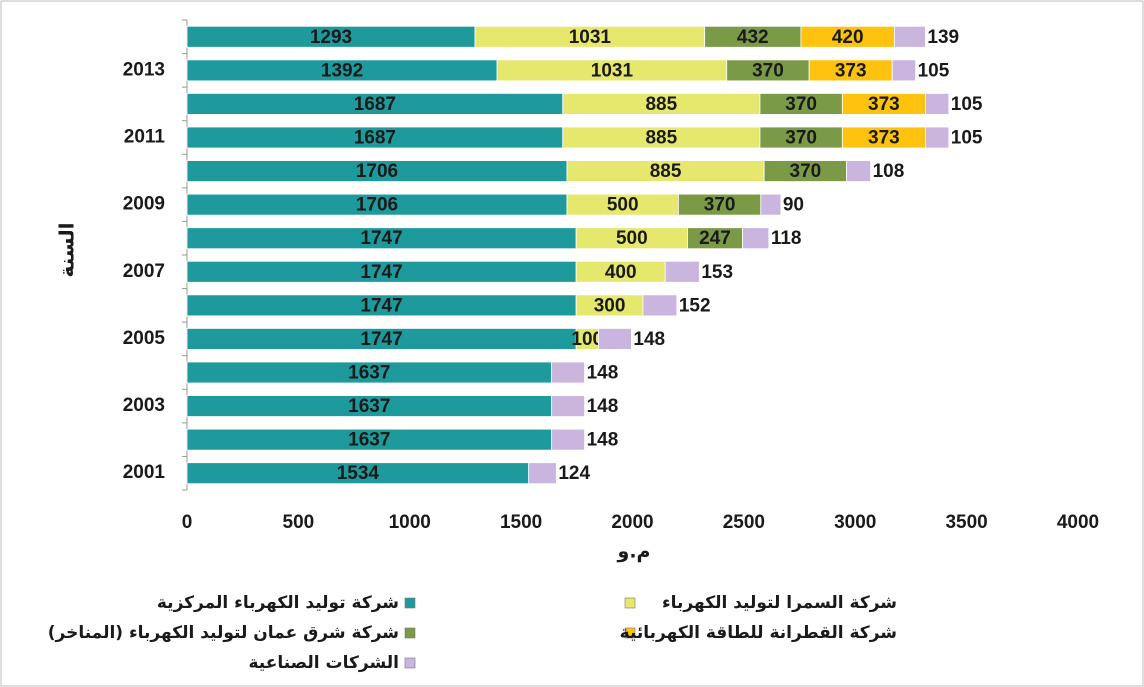  What do you see at coordinates (323, 663) in the screenshot?
I see `legend-label: الشركات الصناعية` at bounding box center [323, 663].